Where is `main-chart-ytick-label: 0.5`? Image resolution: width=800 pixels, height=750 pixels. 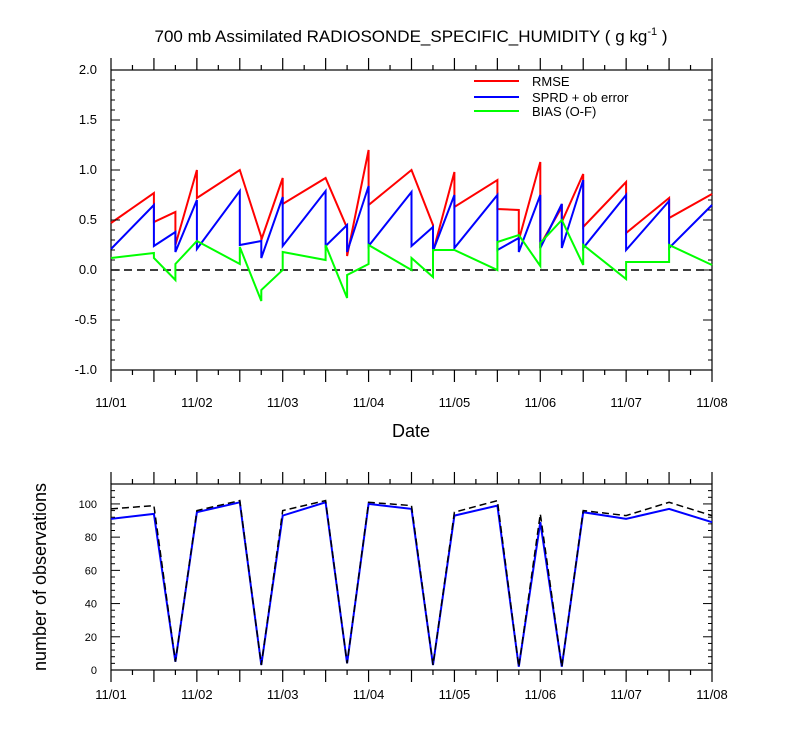 main-chart-ytick-label: 0.5 is located at coordinates (88, 219).